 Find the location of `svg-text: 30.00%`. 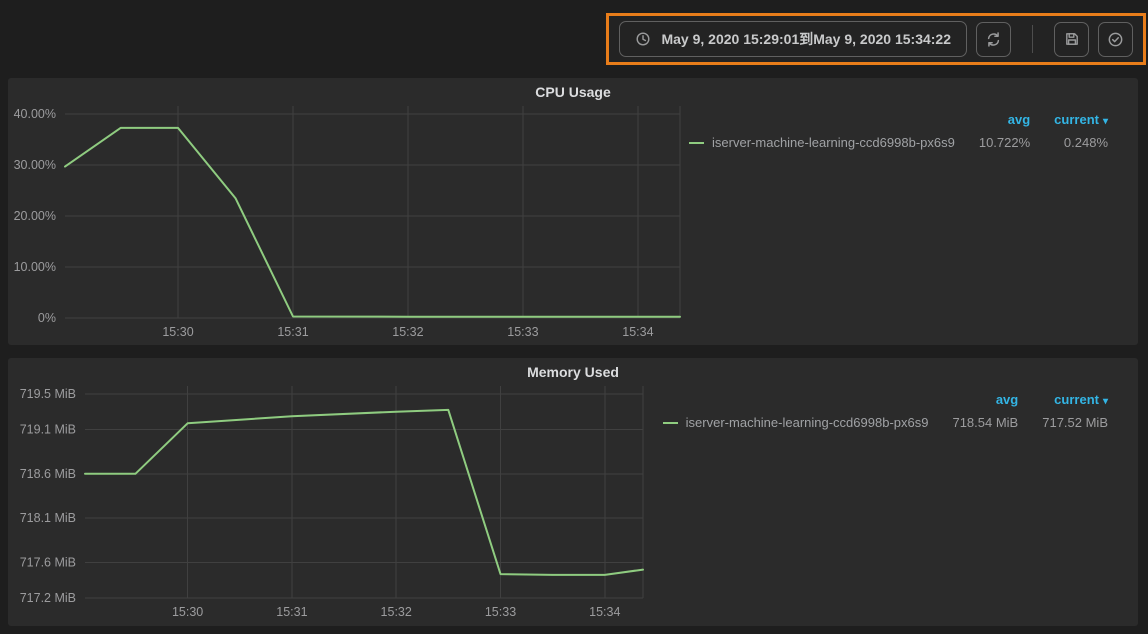

svg-text: 30.00% is located at coordinates (35, 165).